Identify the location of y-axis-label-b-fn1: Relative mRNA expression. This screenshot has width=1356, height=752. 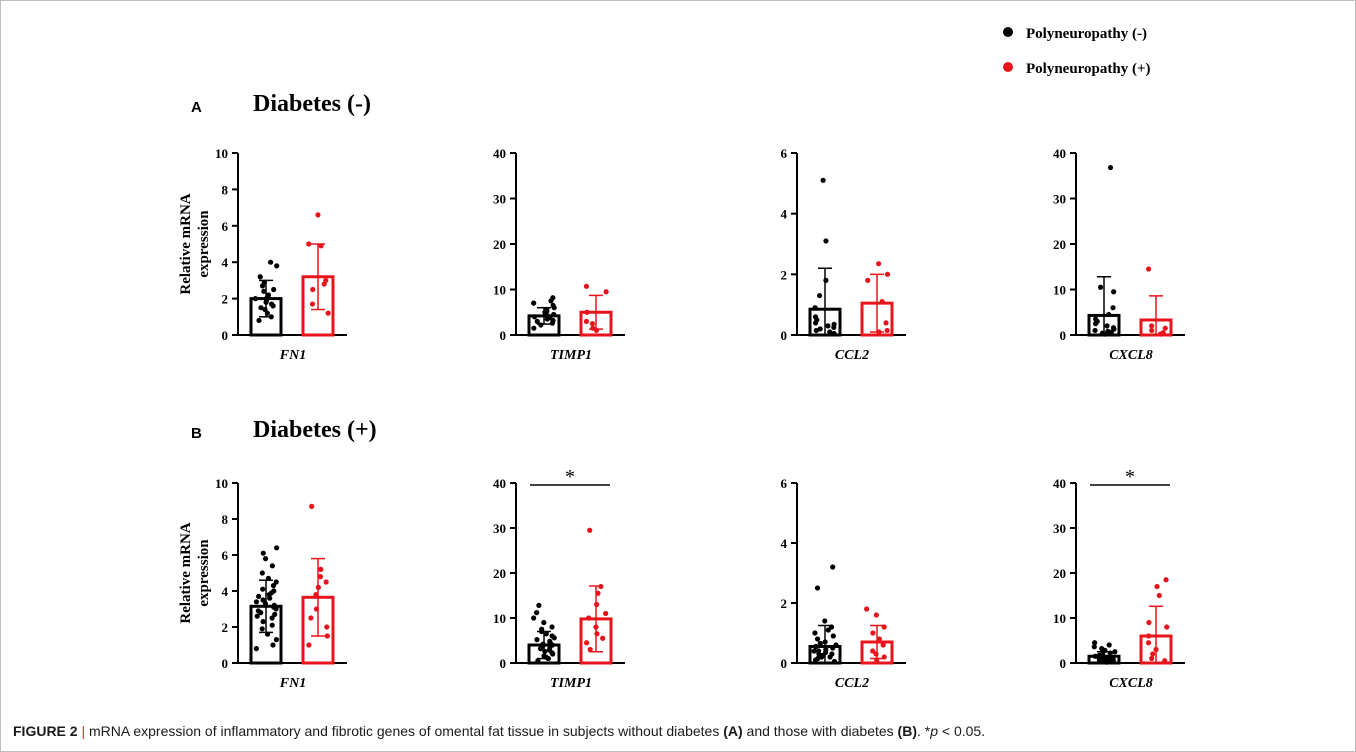
(195, 572).